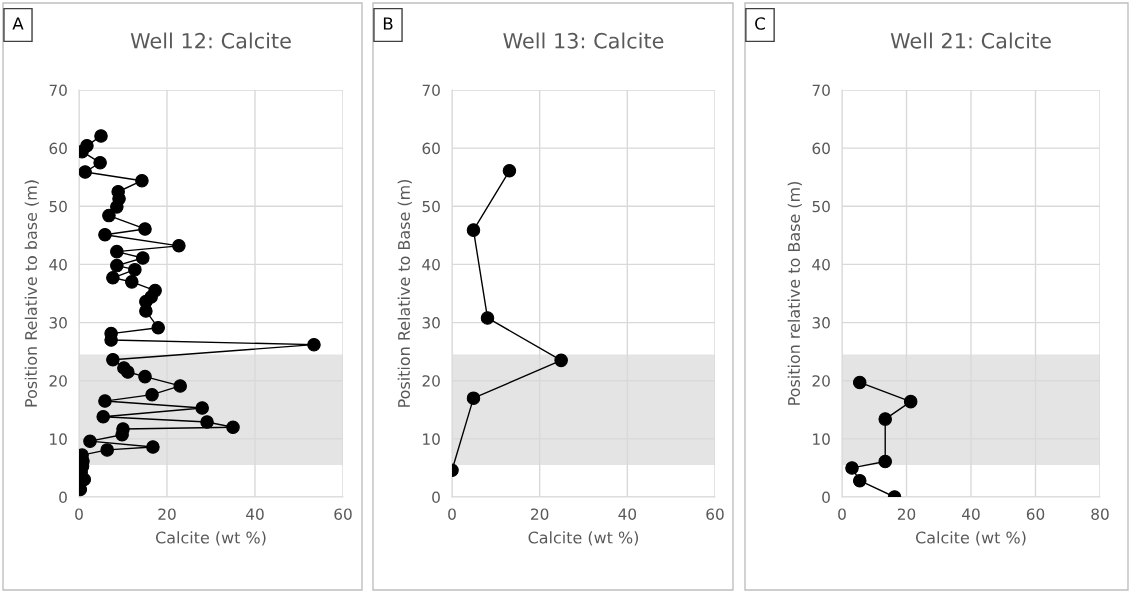 The height and width of the screenshot is (593, 1133). Describe the element at coordinates (31, 293) in the screenshot. I see `y-axis-title: Position Relative to base (m)` at that location.